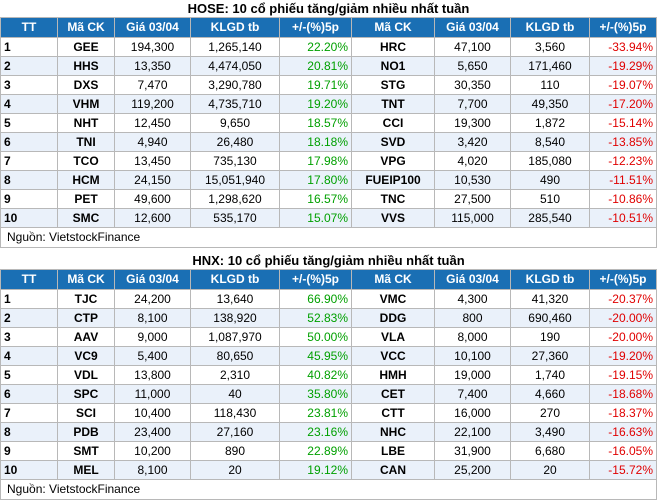 Image resolution: width=657 pixels, height=500 pixels. Describe the element at coordinates (152, 142) in the screenshot. I see `price-cell: 4,940` at that location.